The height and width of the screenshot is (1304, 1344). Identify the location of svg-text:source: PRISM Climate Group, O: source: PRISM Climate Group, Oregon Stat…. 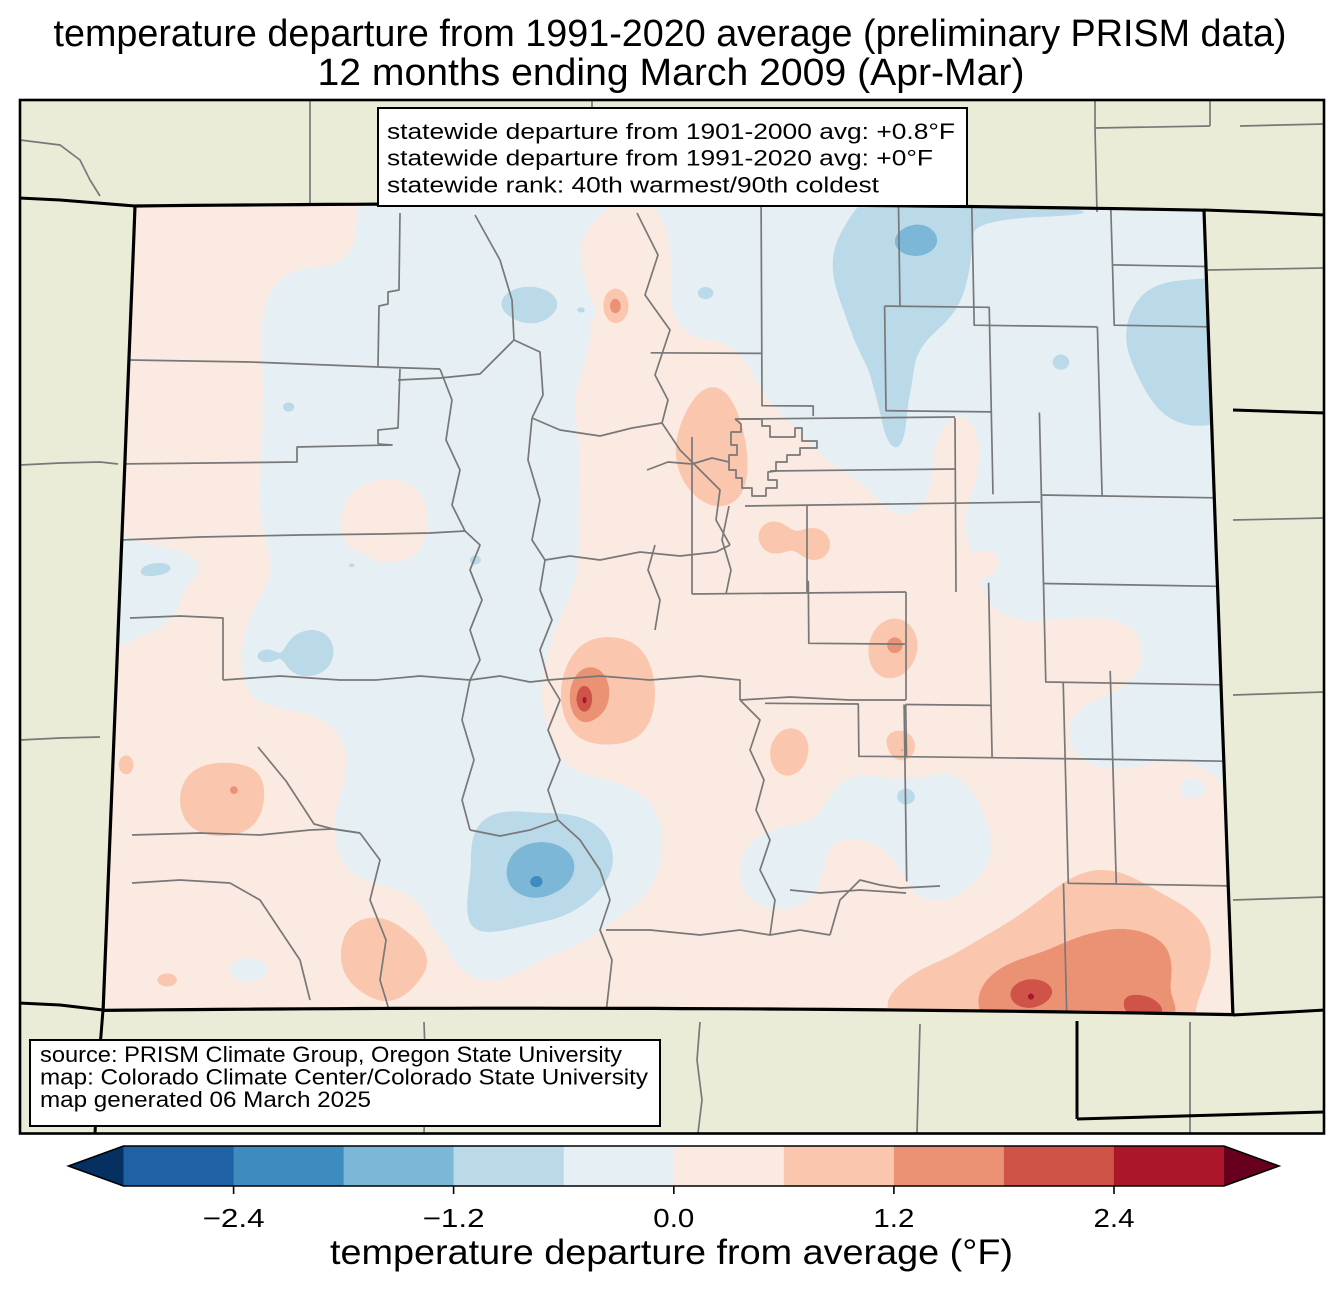
(331, 1054).